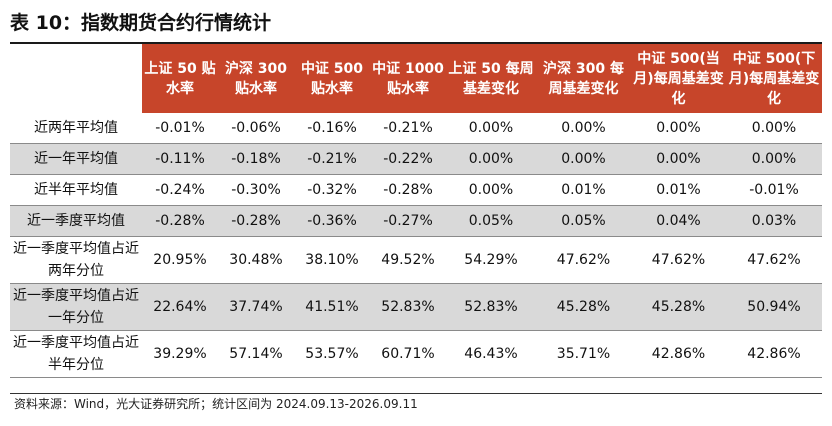 The image size is (832, 426). Describe the element at coordinates (332, 128) in the screenshot. I see `table-cell: -0.16%` at that location.